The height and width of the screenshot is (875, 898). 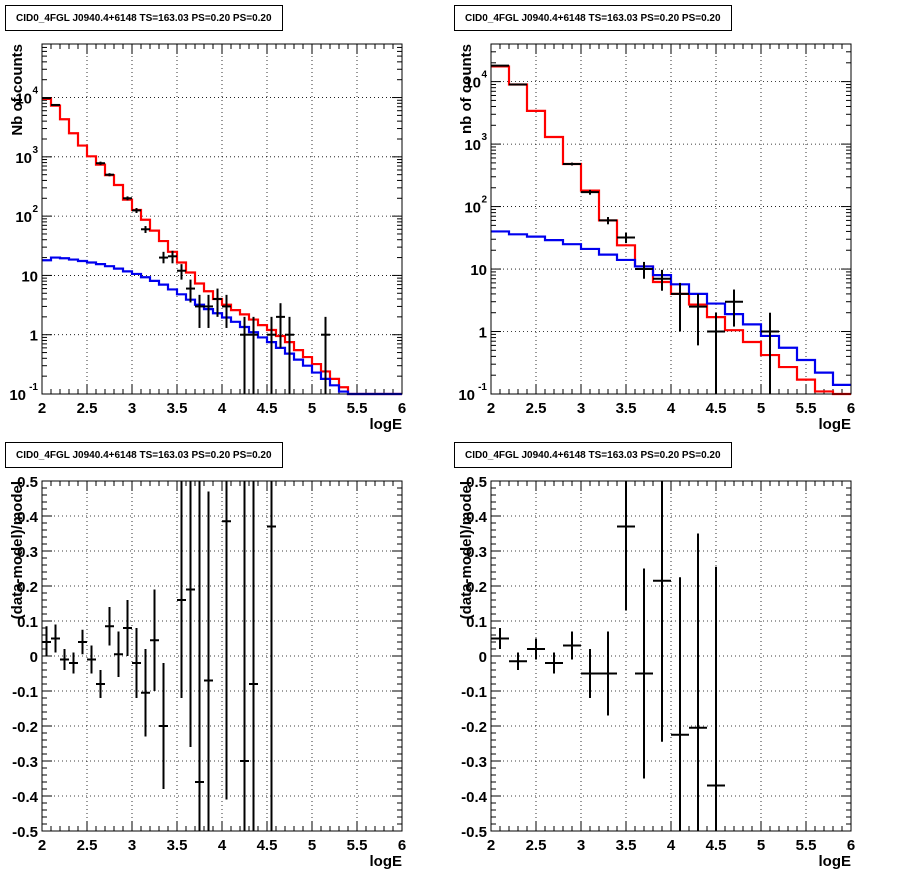 I want to click on x-tick-label: 3, so click(x=581, y=408).